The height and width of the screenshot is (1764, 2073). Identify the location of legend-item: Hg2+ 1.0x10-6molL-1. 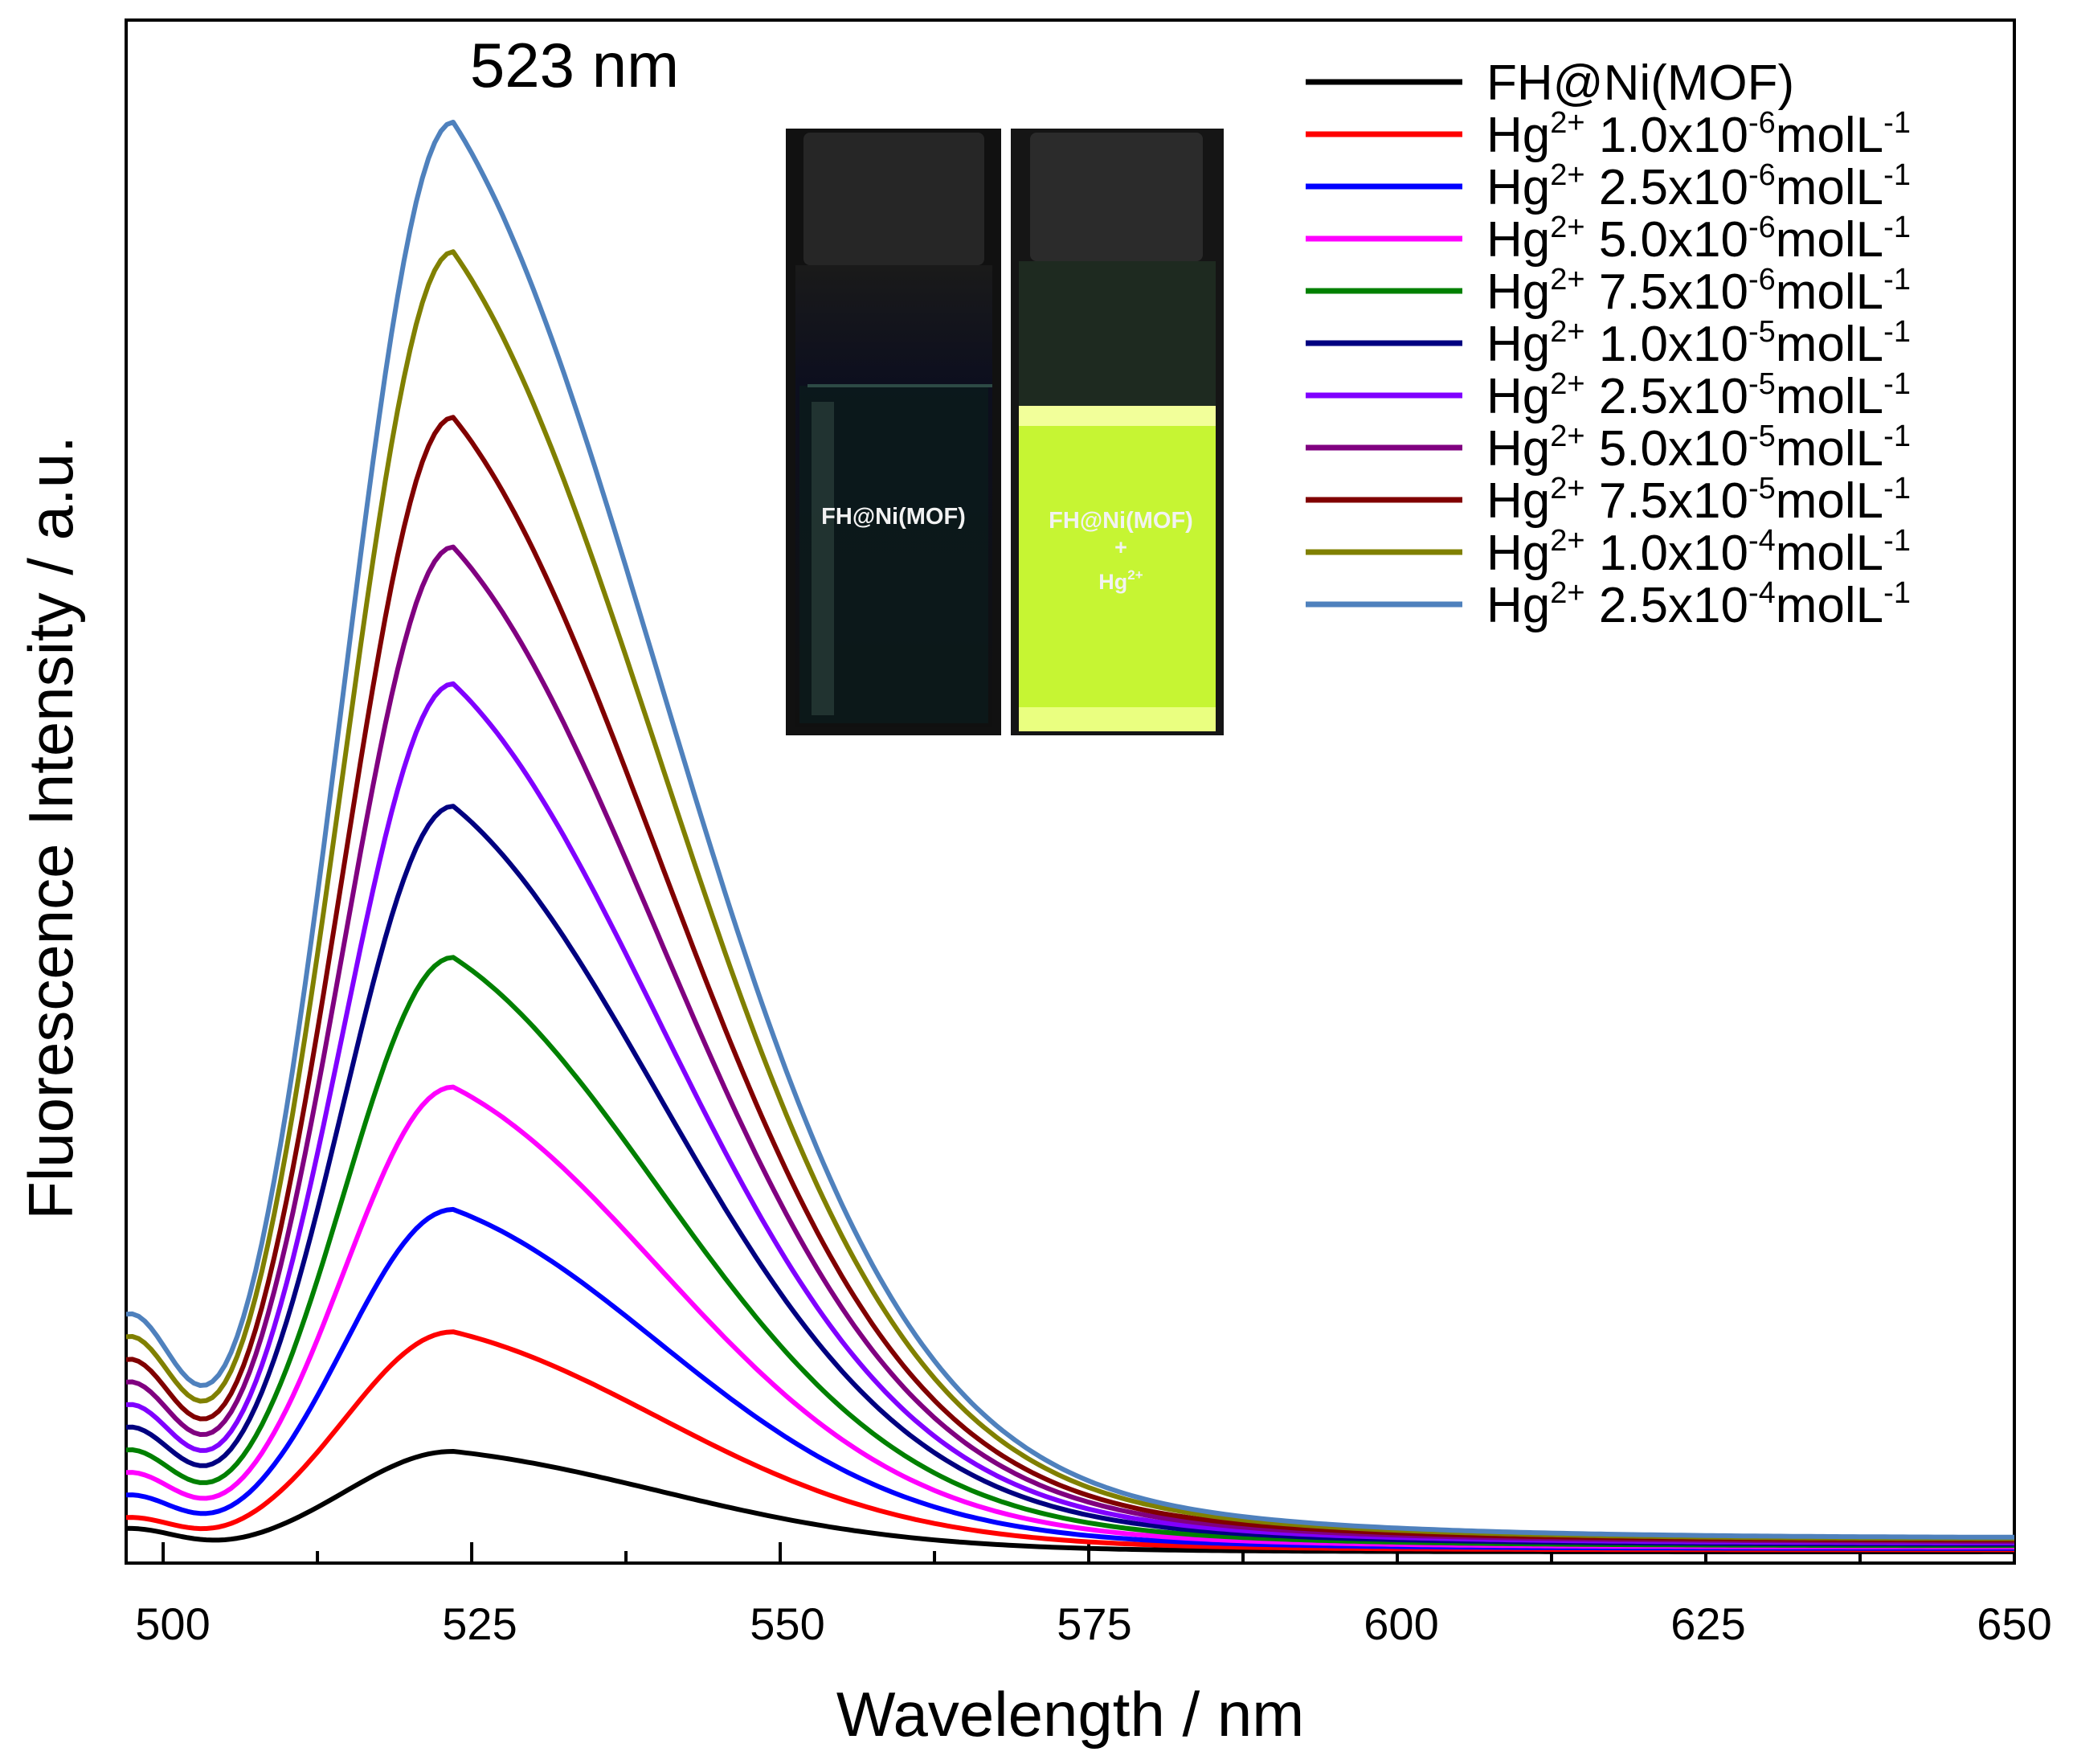
(1608, 134).